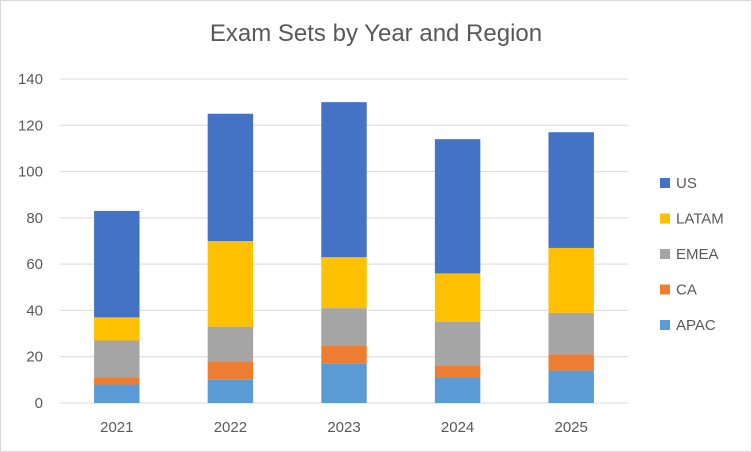  What do you see at coordinates (457, 390) in the screenshot?
I see `bar-apac-2024` at bounding box center [457, 390].